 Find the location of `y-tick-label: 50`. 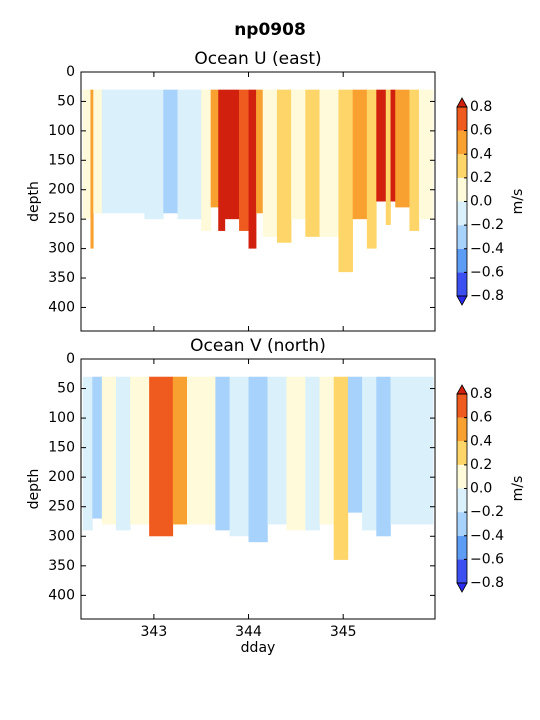

y-tick-label: 50 is located at coordinates (66, 389).